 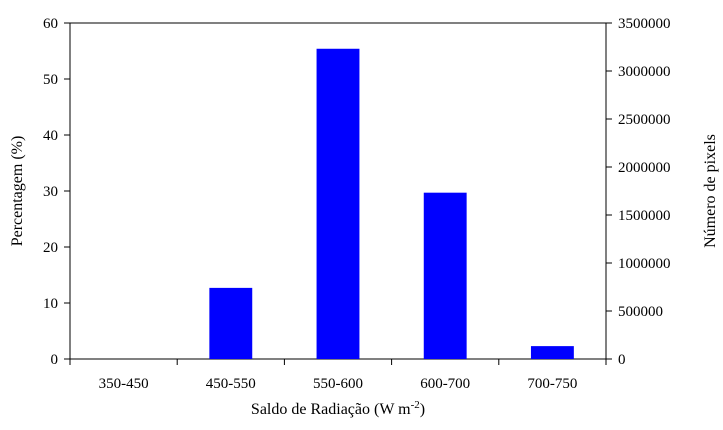 What do you see at coordinates (644, 168) in the screenshot?
I see `y2-tick-label: 2000000` at bounding box center [644, 168].